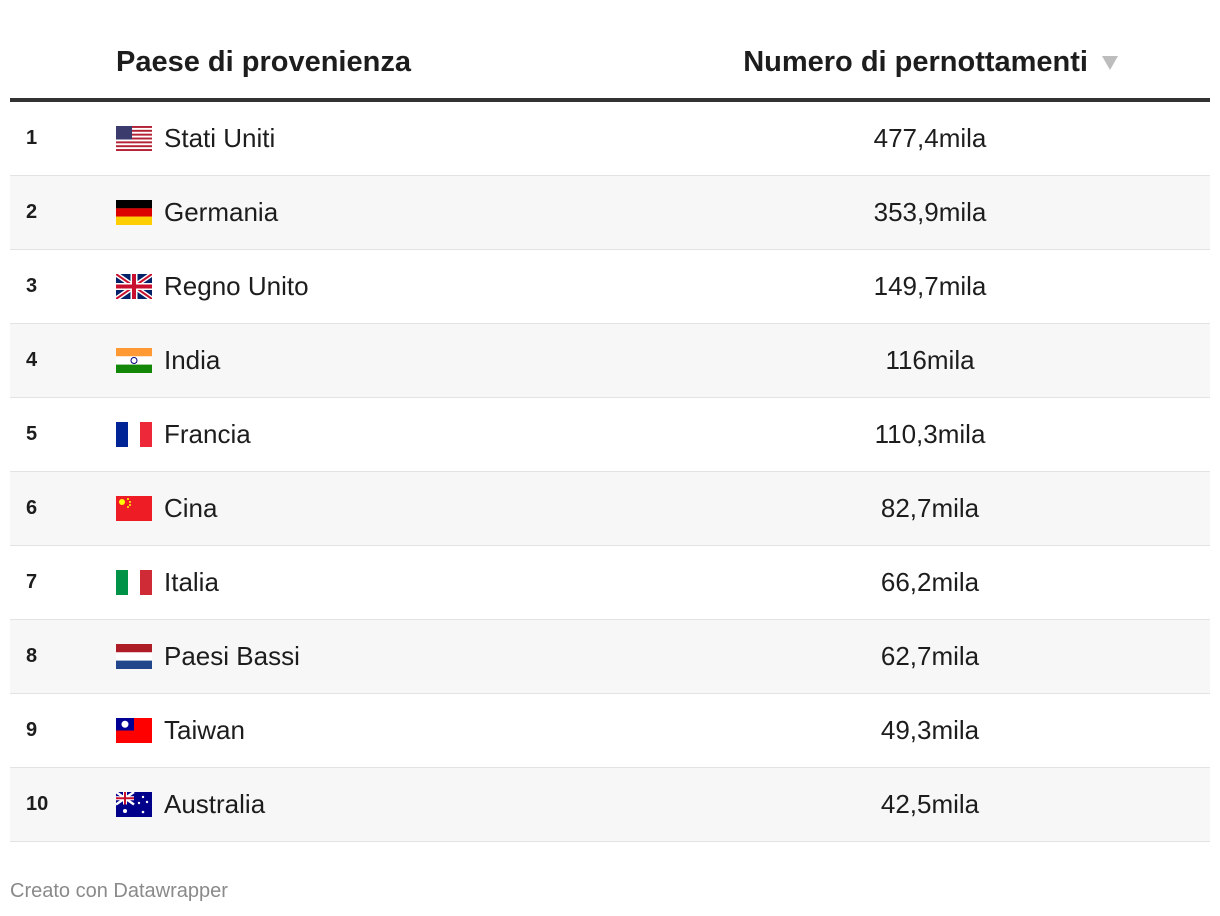  What do you see at coordinates (32, 508) in the screenshot?
I see `rank-cell: 6` at bounding box center [32, 508].